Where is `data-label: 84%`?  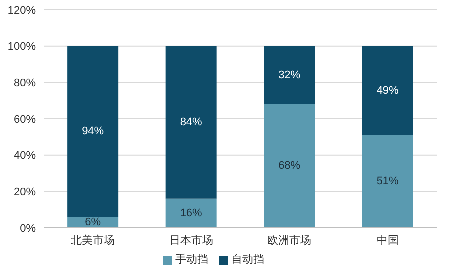
data-label: 84% is located at coordinates (191, 122).